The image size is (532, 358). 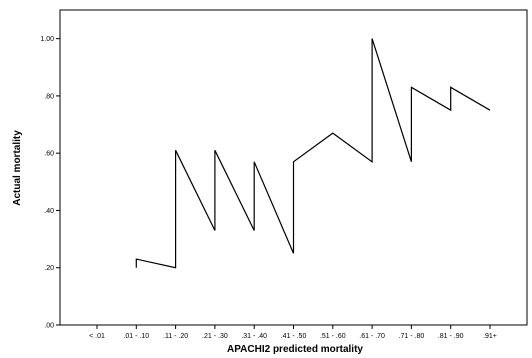 I want to click on y-tick-label: .40, so click(x=49, y=211).